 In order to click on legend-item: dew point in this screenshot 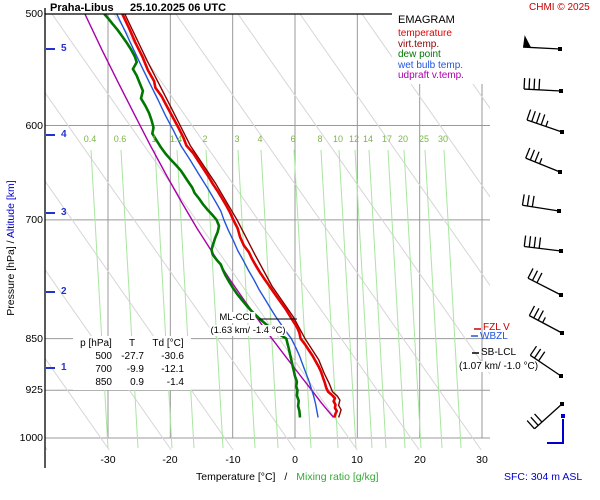, I will do `click(419, 54)`.